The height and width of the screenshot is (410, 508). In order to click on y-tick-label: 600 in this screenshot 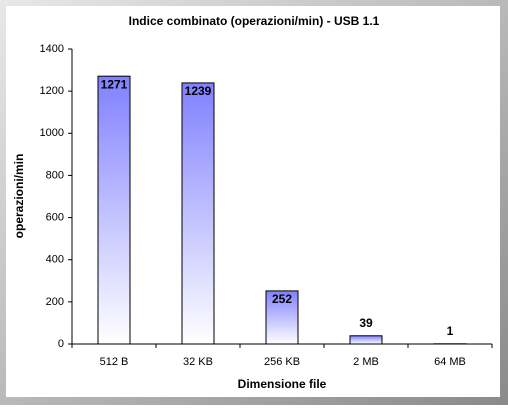, I will do `click(55, 217)`.